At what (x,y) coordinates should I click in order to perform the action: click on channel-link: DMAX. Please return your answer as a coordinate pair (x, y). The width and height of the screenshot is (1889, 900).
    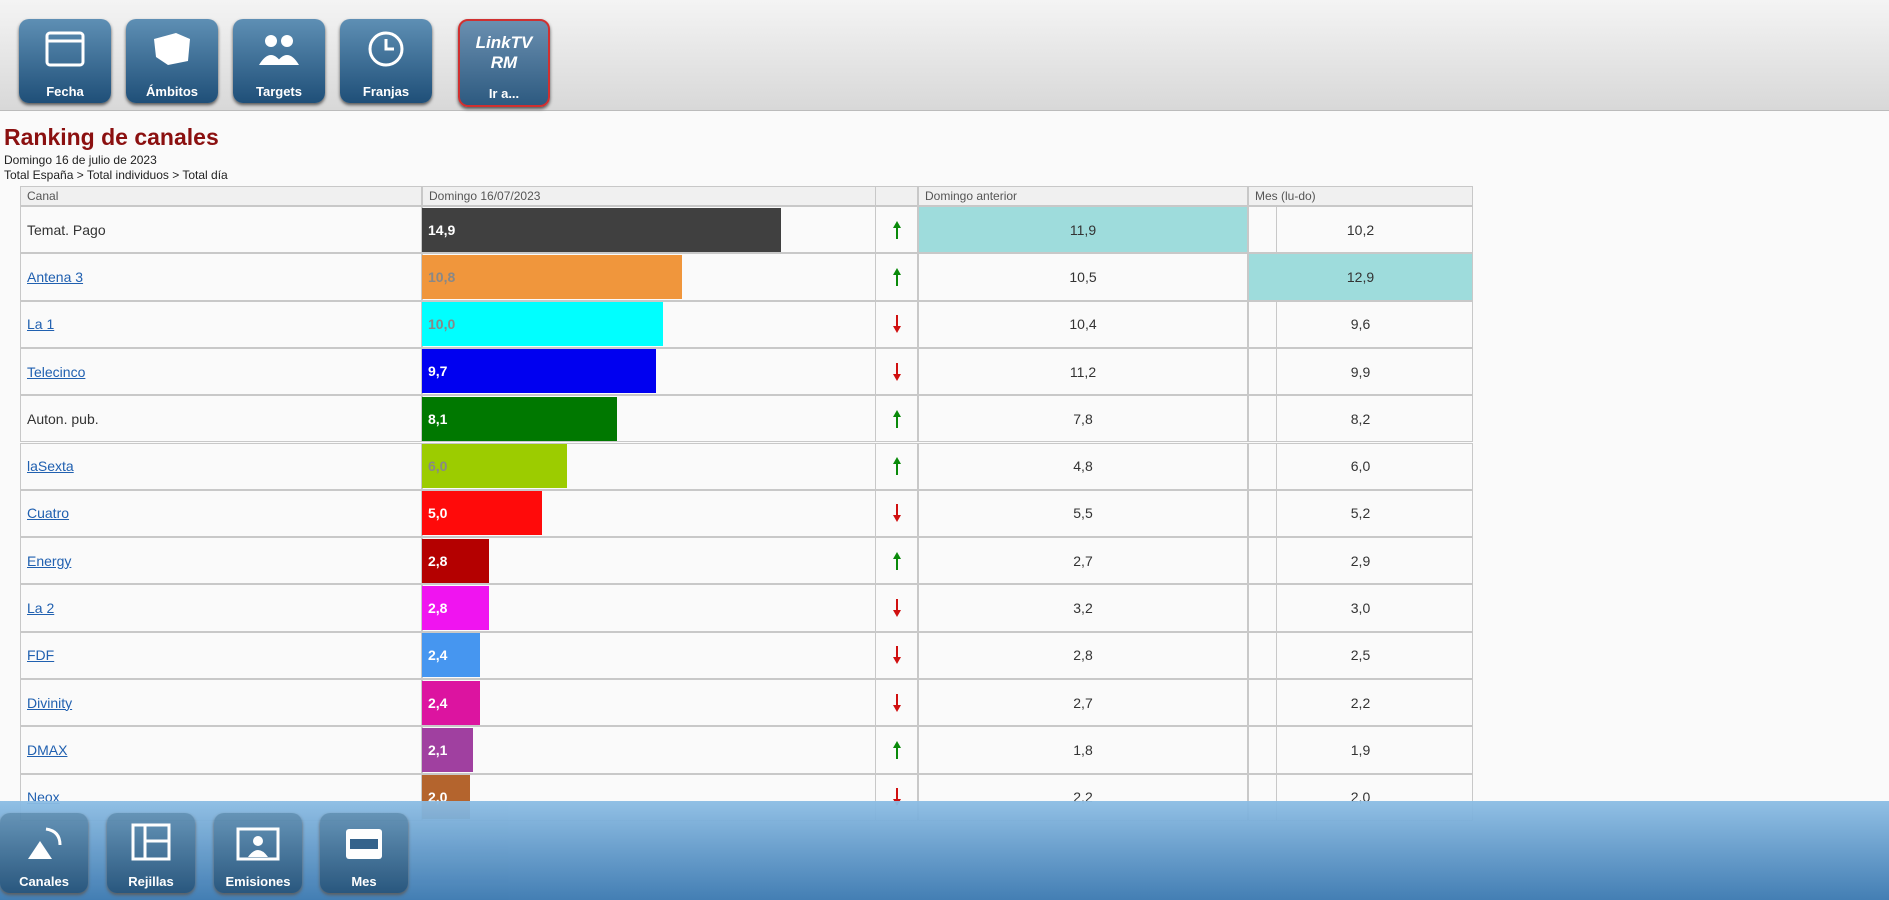
    Looking at the image, I should click on (47, 749).